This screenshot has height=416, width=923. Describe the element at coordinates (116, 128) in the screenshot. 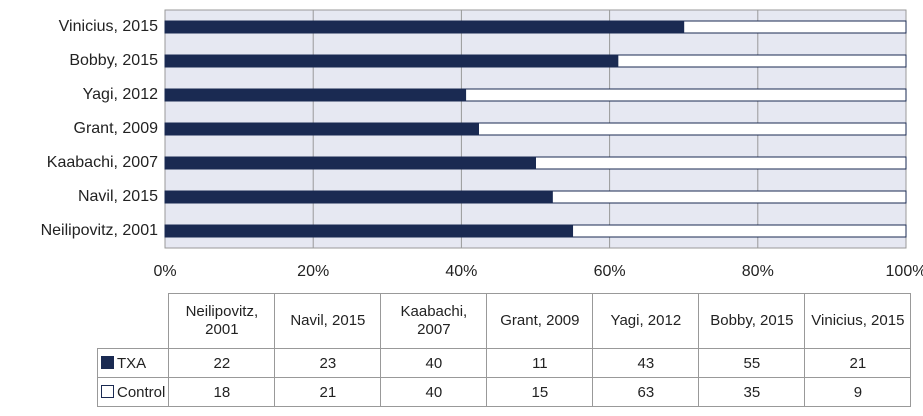

I see `y-tick-label: Grant, 2009` at that location.